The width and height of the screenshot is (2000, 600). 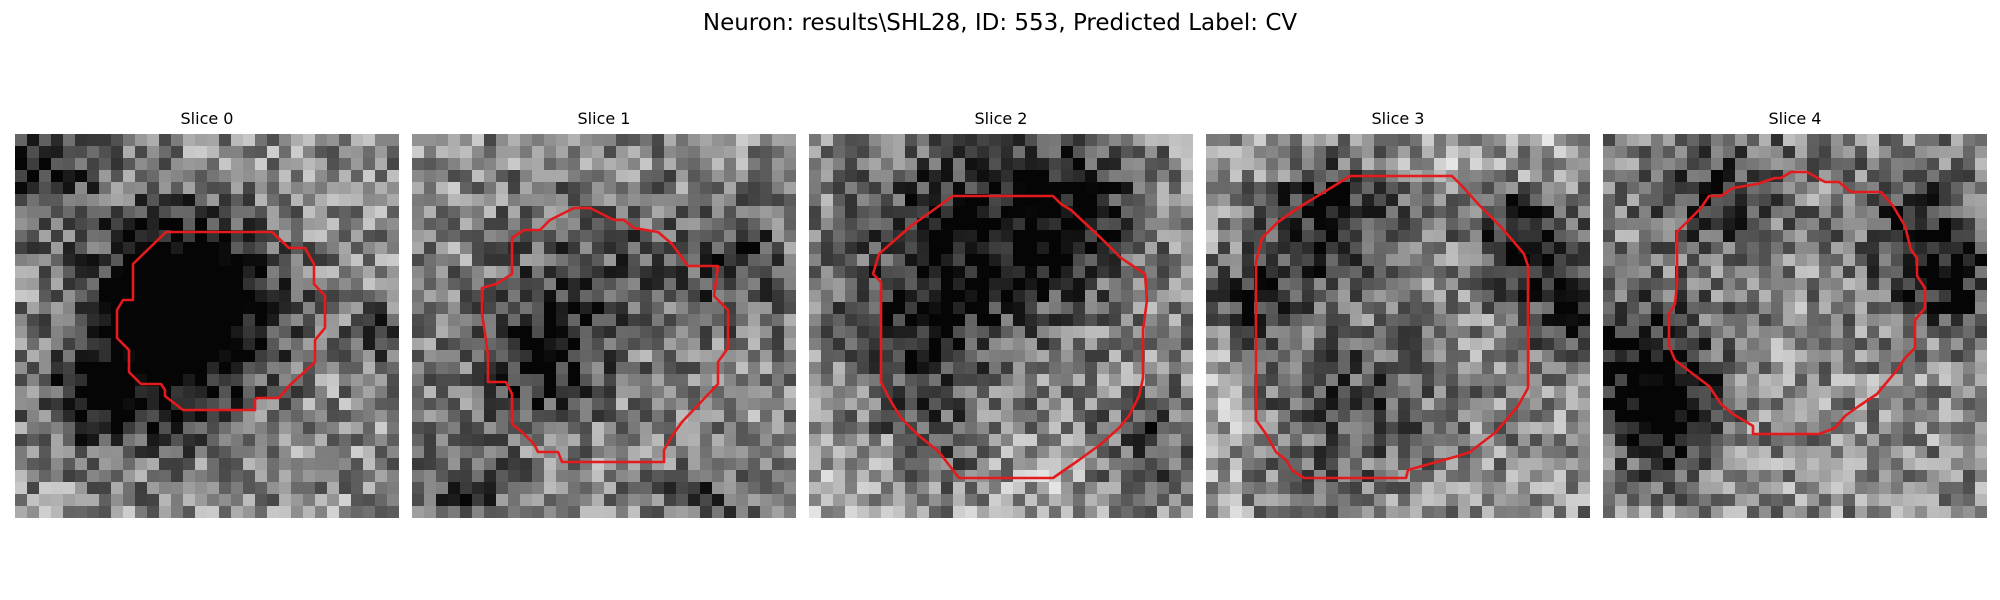 I want to click on panel-title-slice-4: Slice 4, so click(x=1795, y=118).